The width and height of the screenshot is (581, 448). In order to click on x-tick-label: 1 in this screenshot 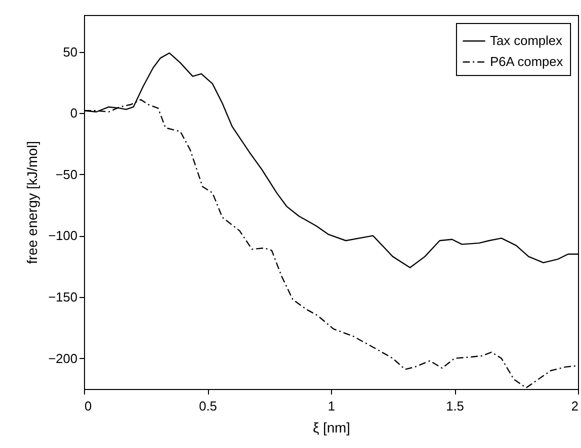, I will do `click(332, 406)`.